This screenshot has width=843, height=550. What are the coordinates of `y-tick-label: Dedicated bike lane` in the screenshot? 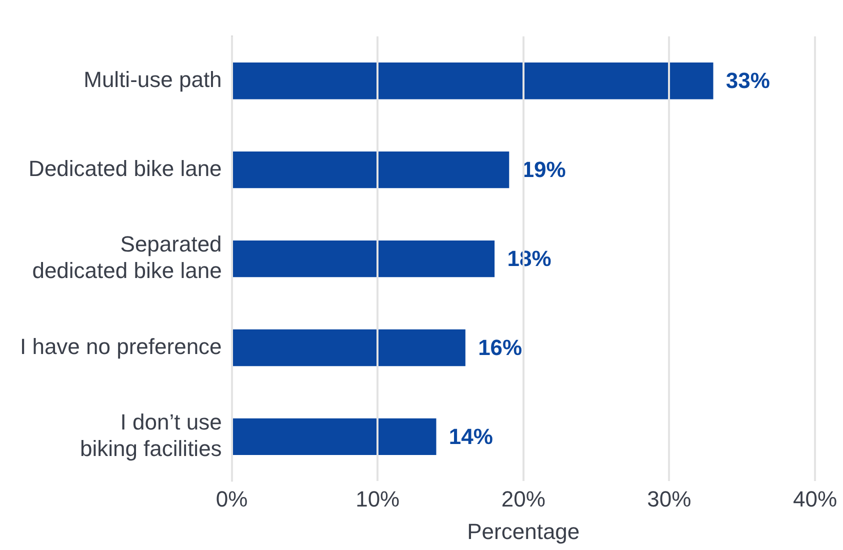 It's located at (125, 168).